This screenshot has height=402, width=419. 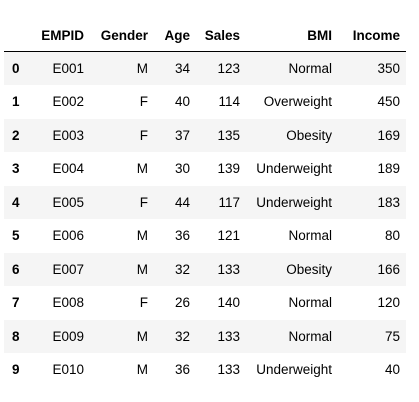 What do you see at coordinates (16, 35) in the screenshot?
I see `index-column-header` at bounding box center [16, 35].